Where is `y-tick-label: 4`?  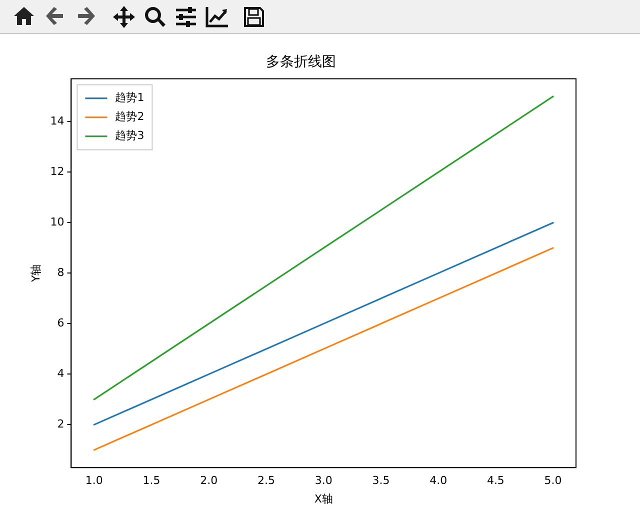
y-tick-label: 4 is located at coordinates (60, 373).